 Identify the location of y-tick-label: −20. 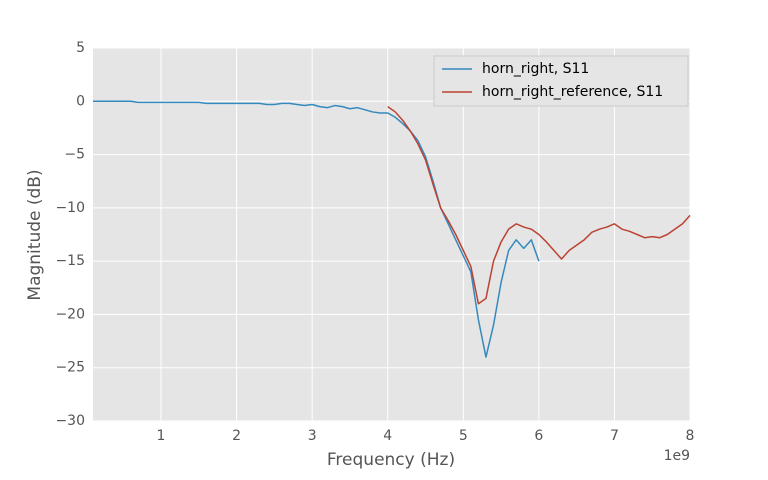
(70, 314).